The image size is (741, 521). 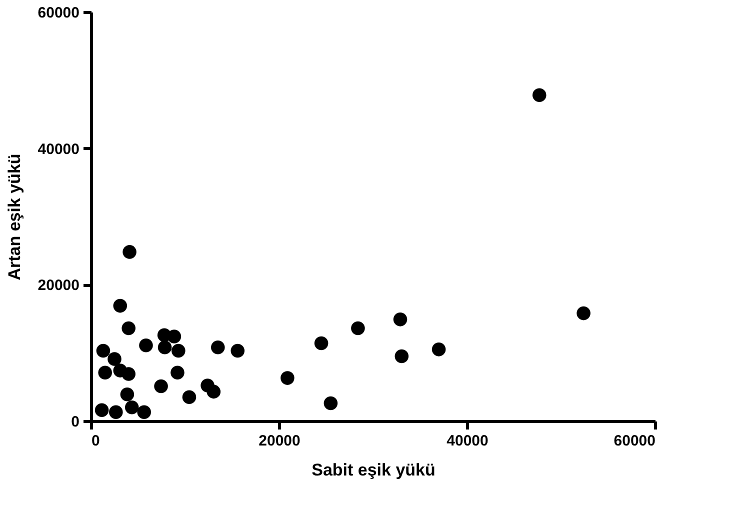 I want to click on y-tick-label: 40000, so click(x=59, y=149).